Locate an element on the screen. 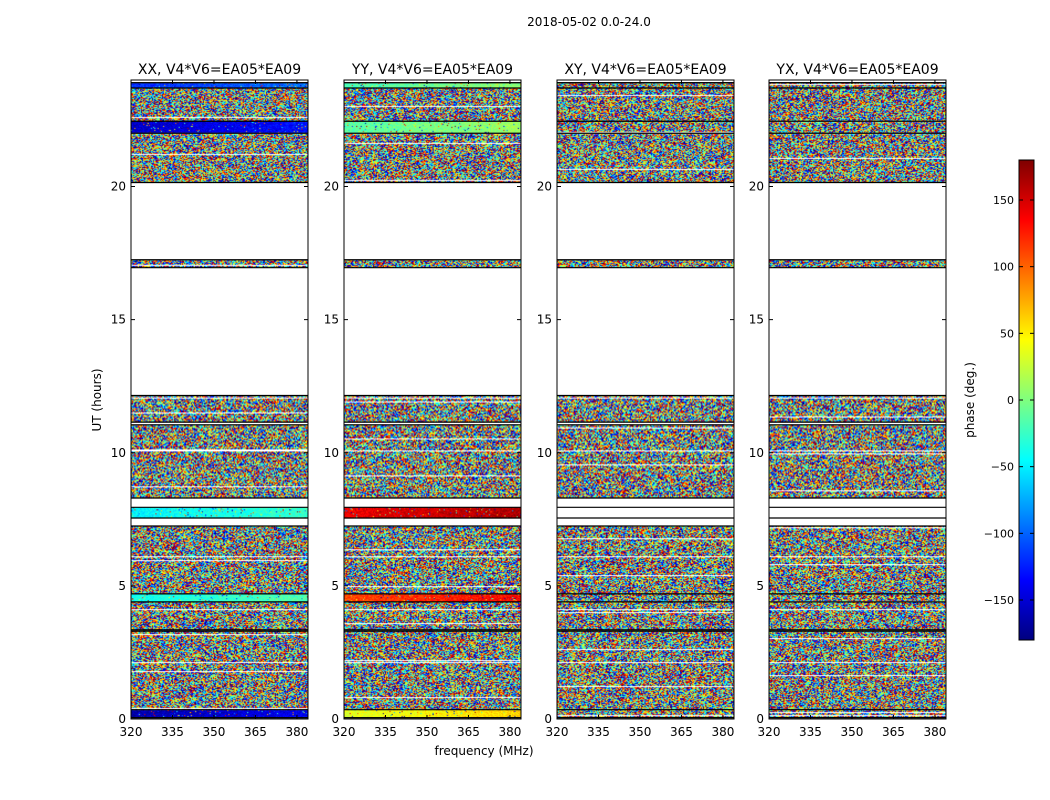 This screenshot has width=1050, height=800. panel-title: XY, V4*V6=EA05*EA09 is located at coordinates (645, 70).